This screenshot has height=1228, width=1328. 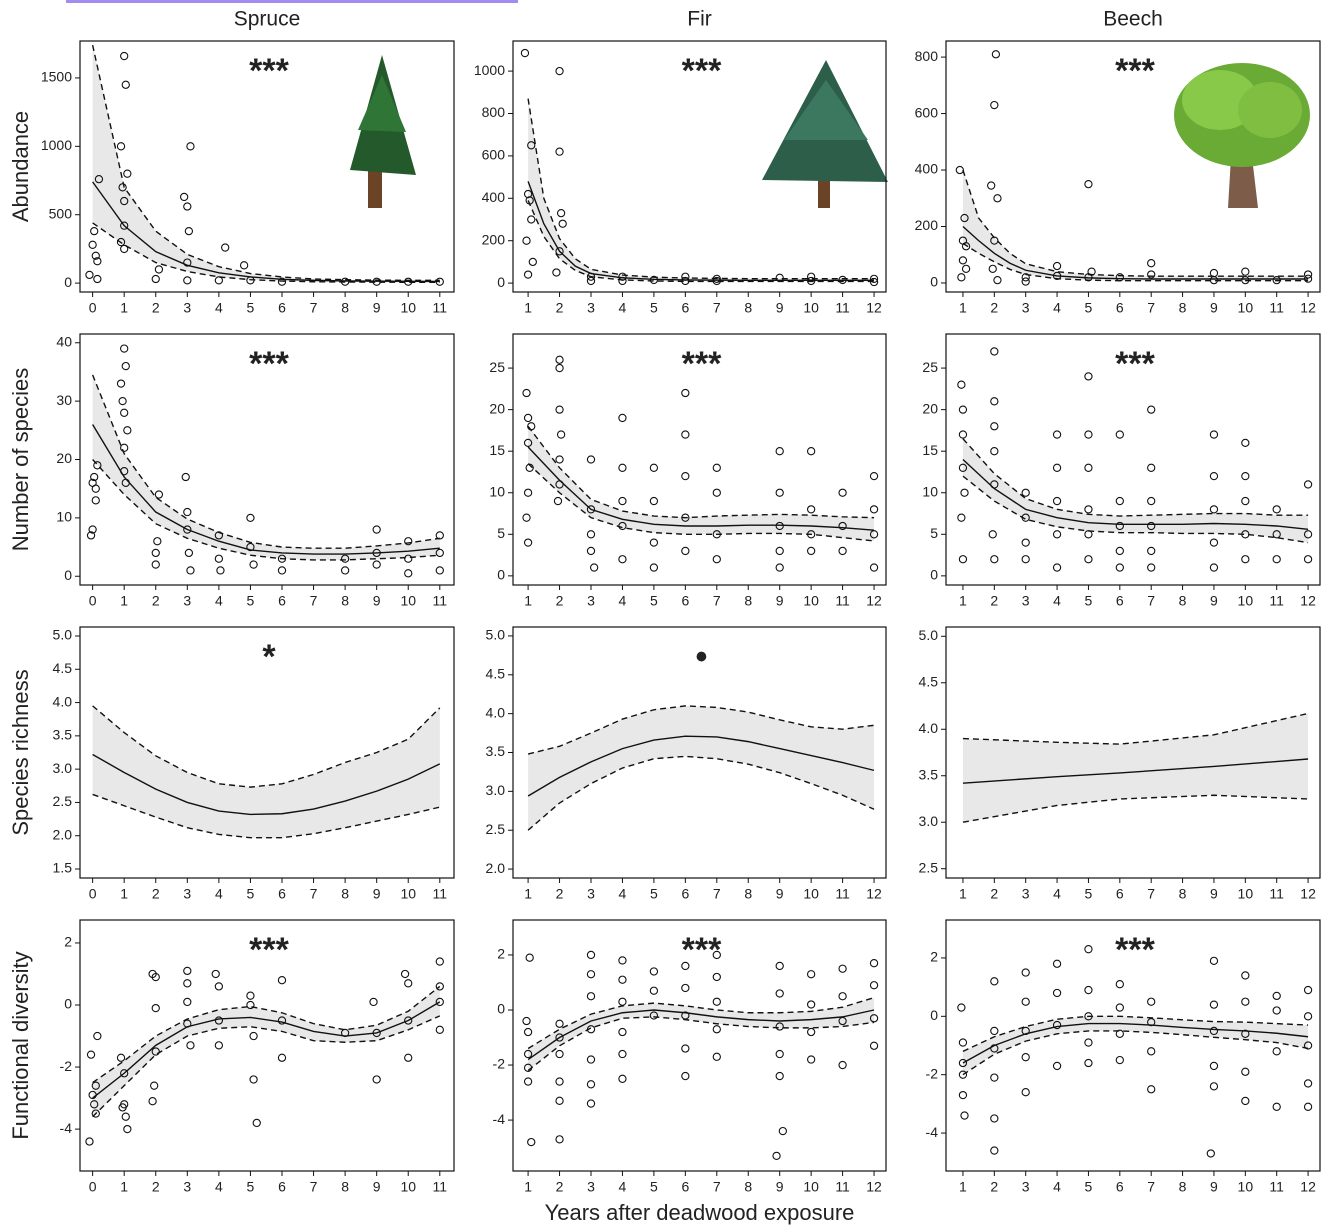 What do you see at coordinates (1120, 308) in the screenshot?
I see `x-tick-label: 6` at bounding box center [1120, 308].